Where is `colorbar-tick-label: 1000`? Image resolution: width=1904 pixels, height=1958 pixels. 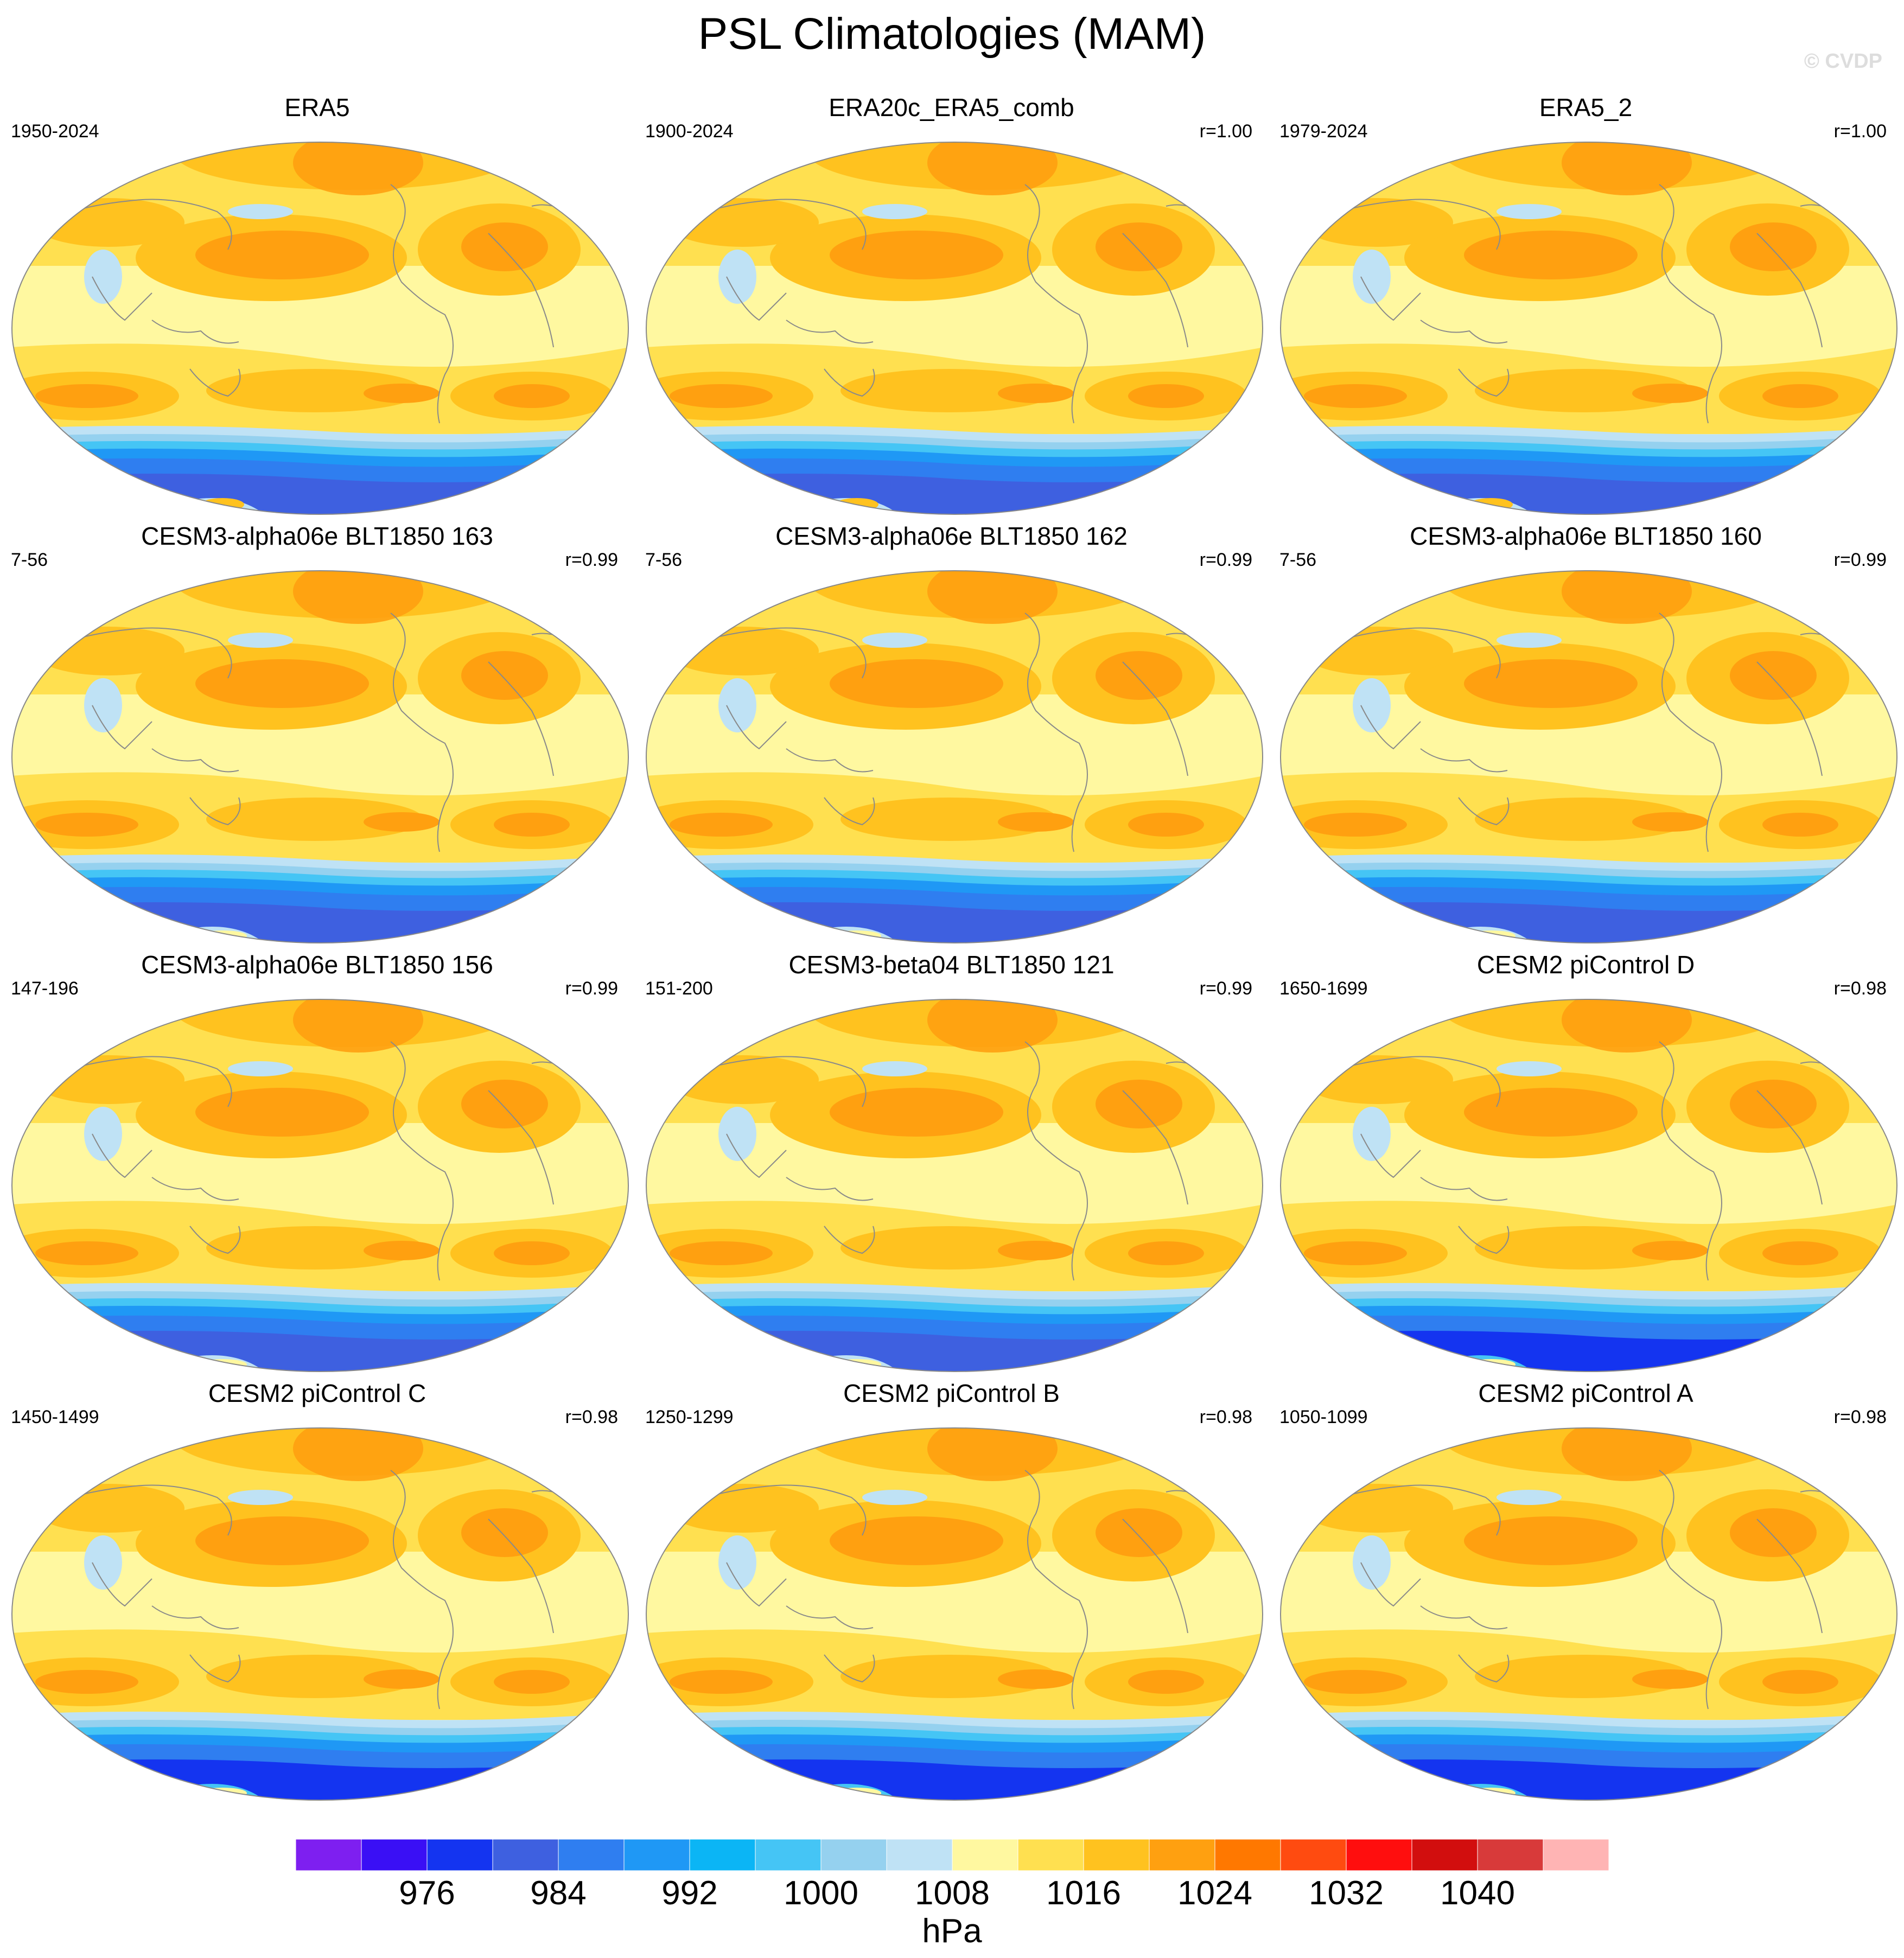 colorbar-tick-label: 1000 is located at coordinates (821, 1893).